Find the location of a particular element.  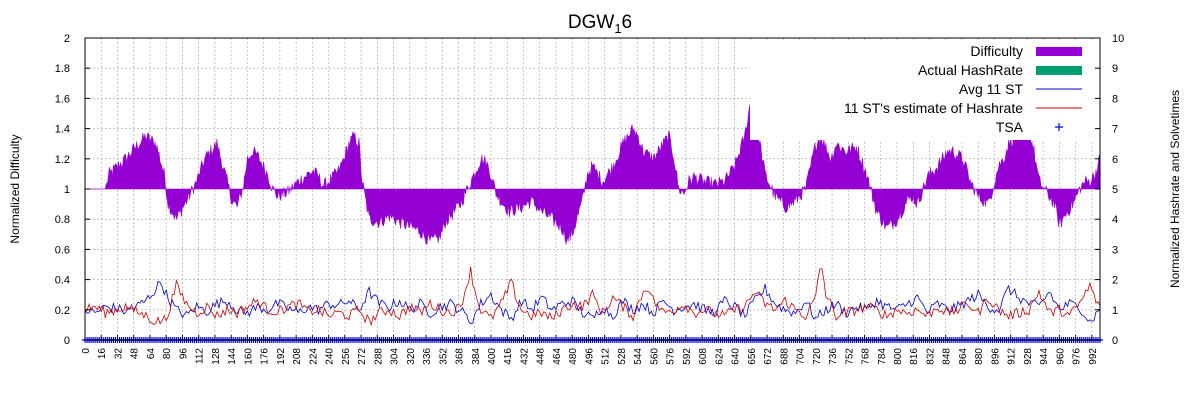

x-tick-label: 48 is located at coordinates (135, 354).